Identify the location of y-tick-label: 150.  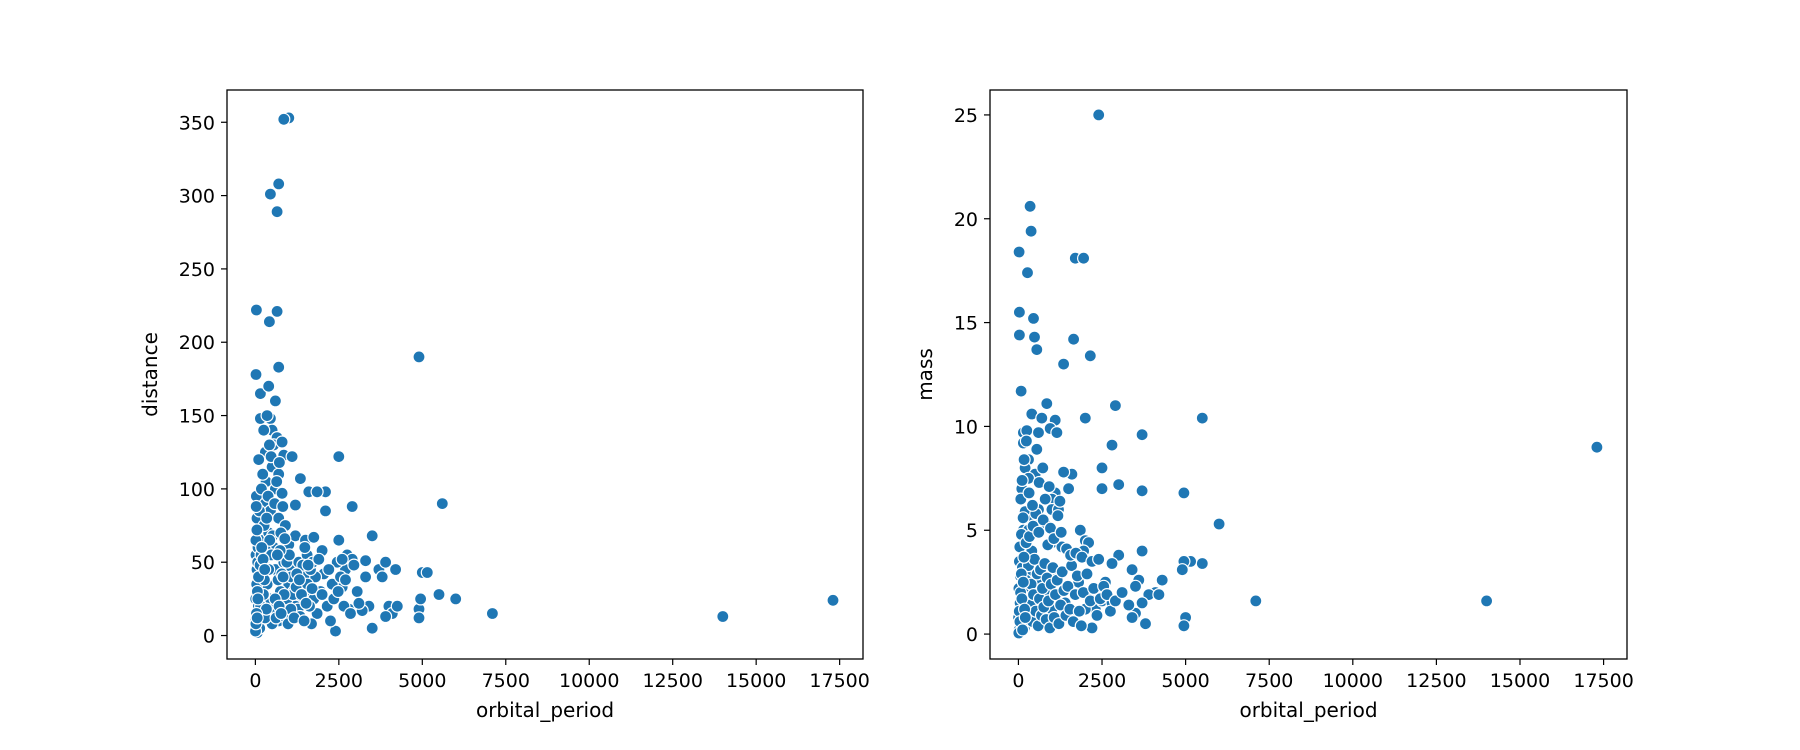
(197, 417).